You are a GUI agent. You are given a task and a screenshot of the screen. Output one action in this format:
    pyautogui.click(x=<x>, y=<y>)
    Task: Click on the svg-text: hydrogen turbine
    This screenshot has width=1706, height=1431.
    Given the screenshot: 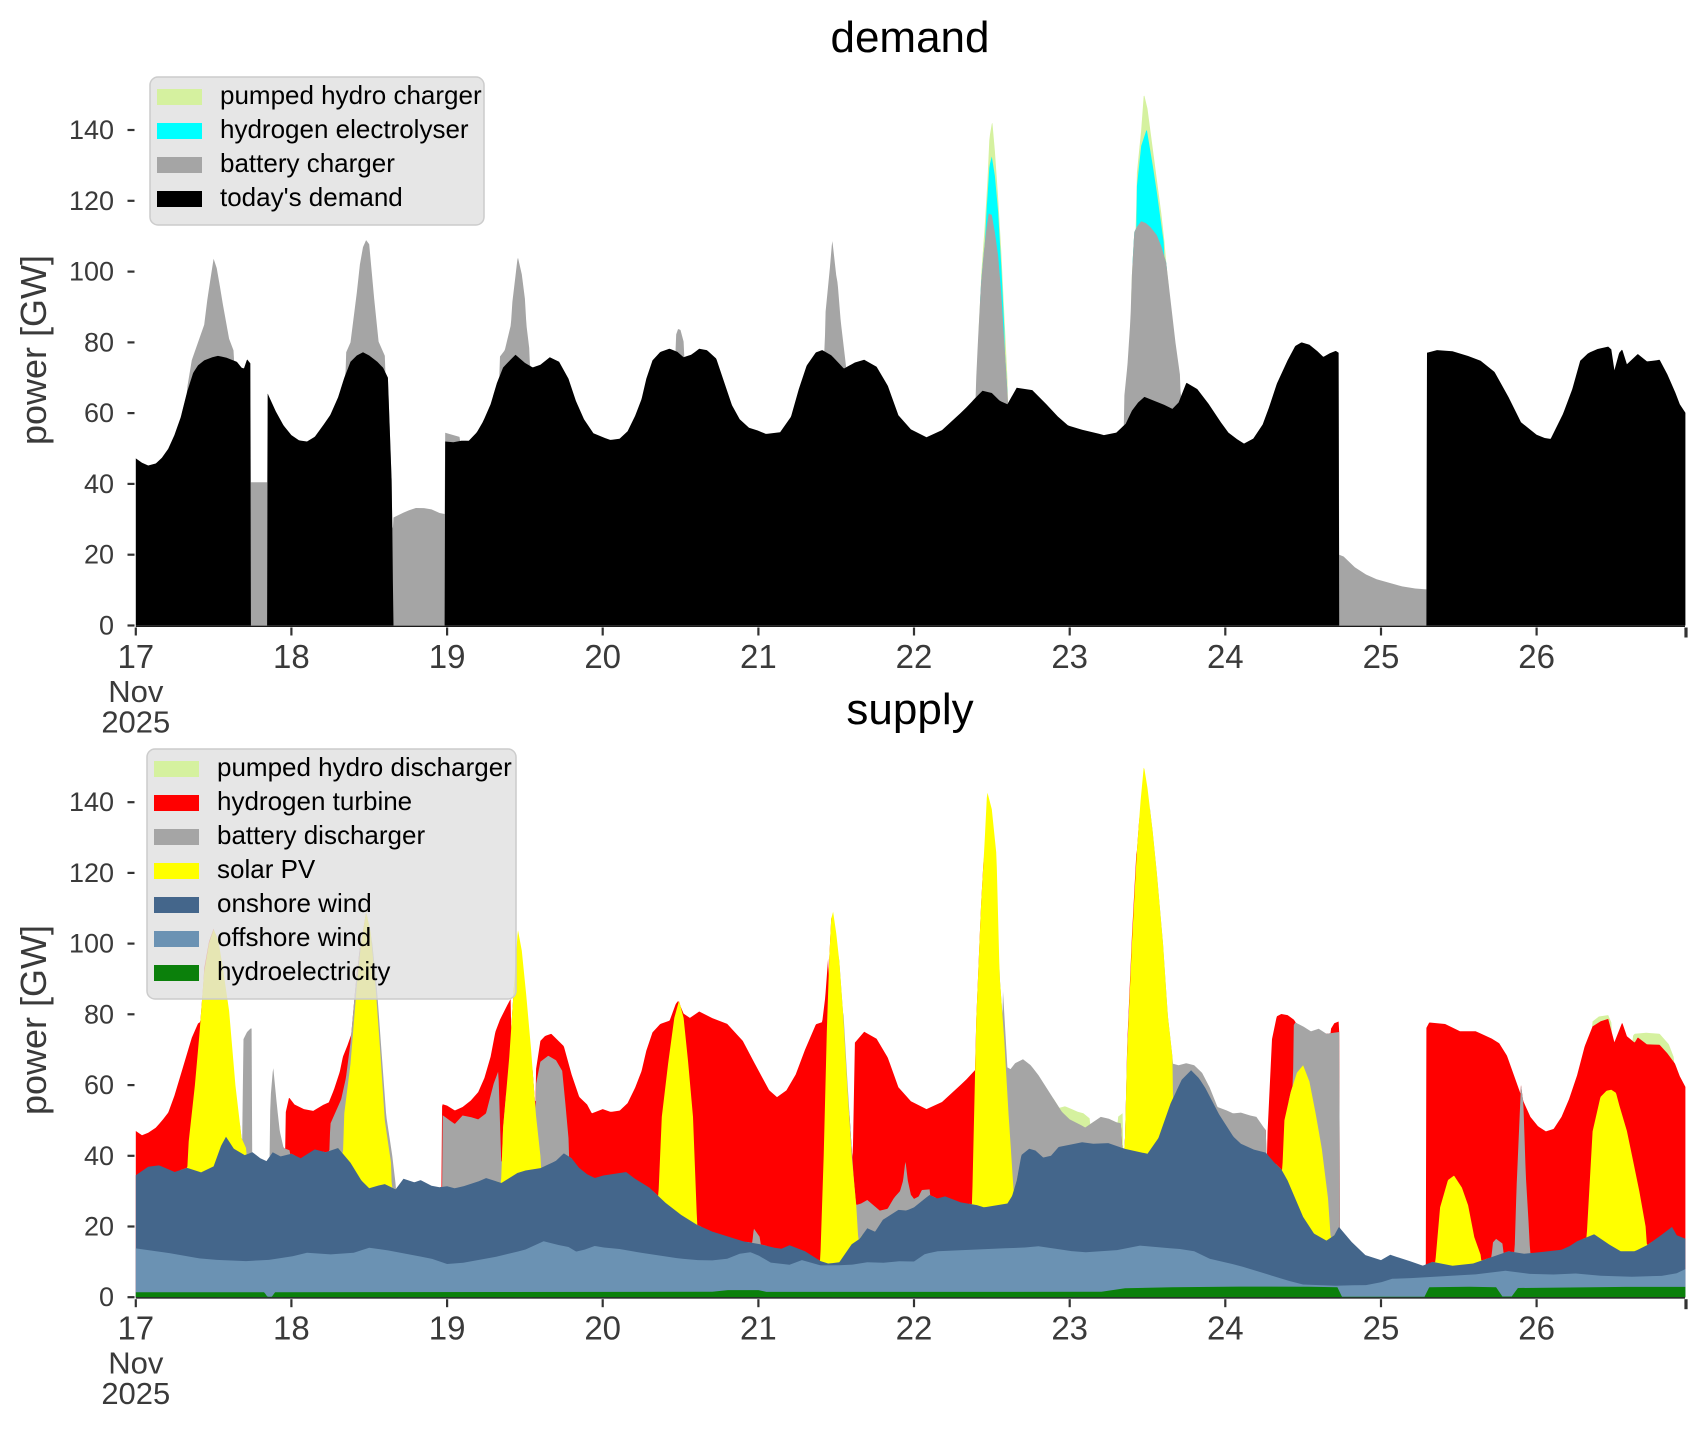 What is the action you would take?
    pyautogui.click(x=314, y=801)
    